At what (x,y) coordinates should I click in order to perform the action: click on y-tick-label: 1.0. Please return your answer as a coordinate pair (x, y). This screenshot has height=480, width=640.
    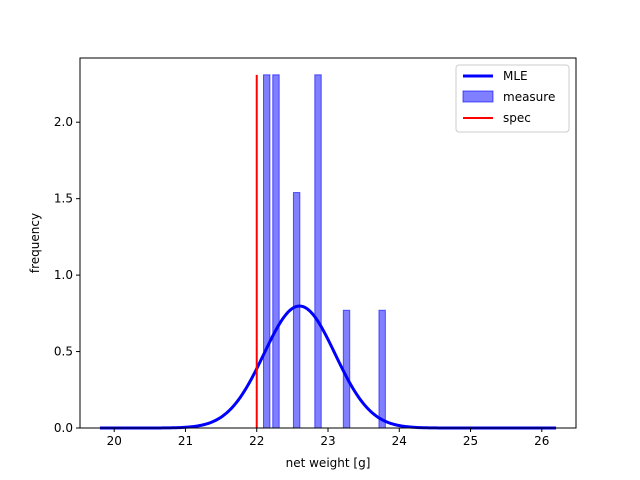
    Looking at the image, I should click on (63, 275).